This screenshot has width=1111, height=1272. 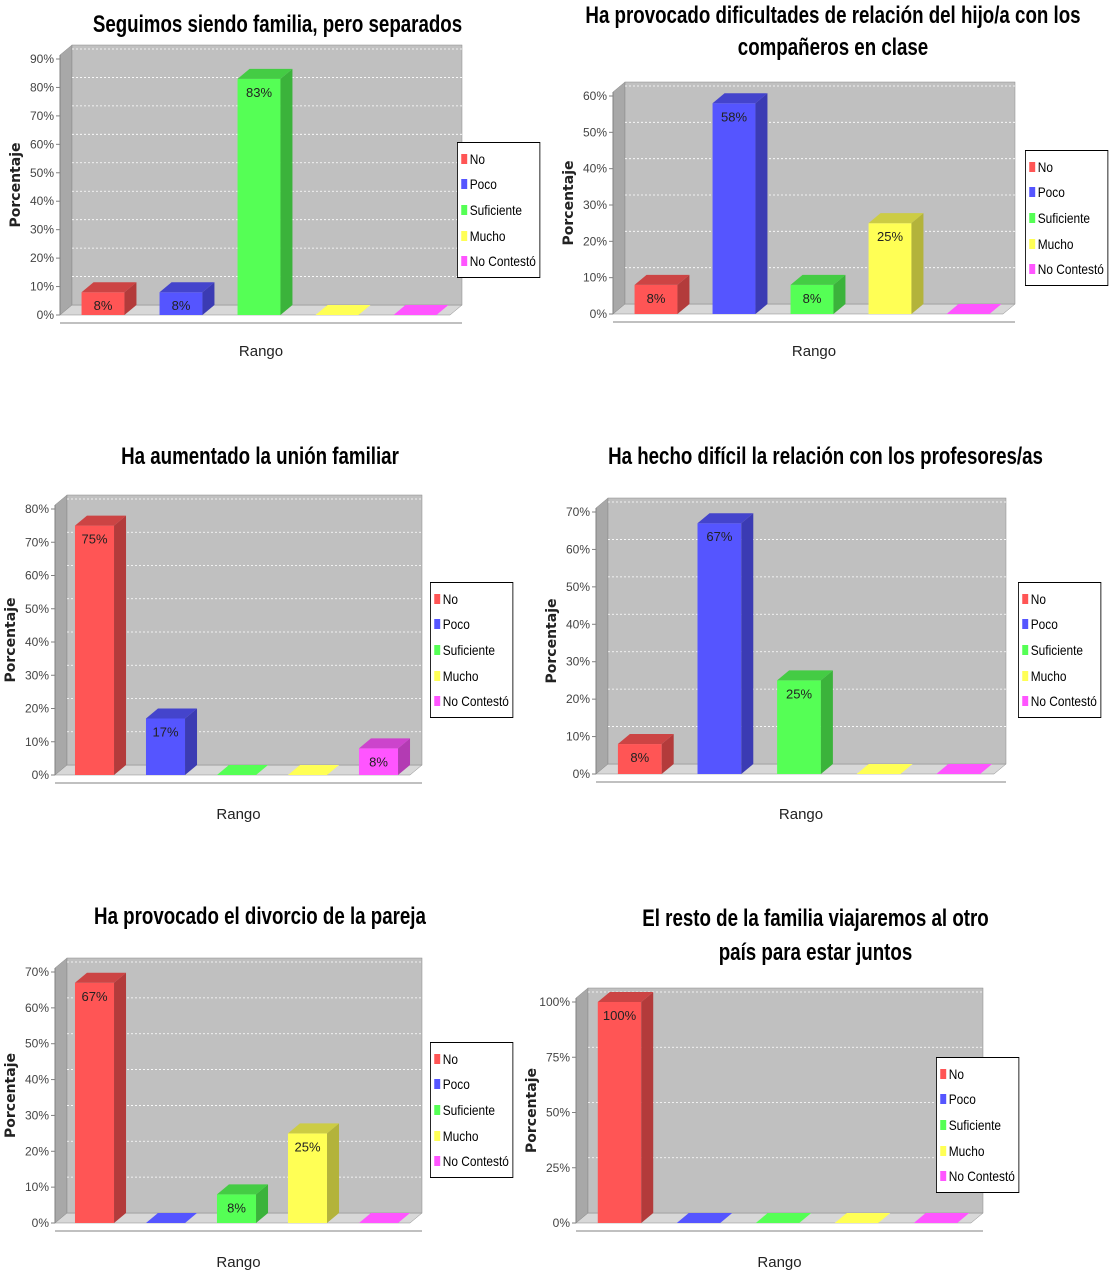 I want to click on y-tick-label: 50%, so click(x=37, y=1044).